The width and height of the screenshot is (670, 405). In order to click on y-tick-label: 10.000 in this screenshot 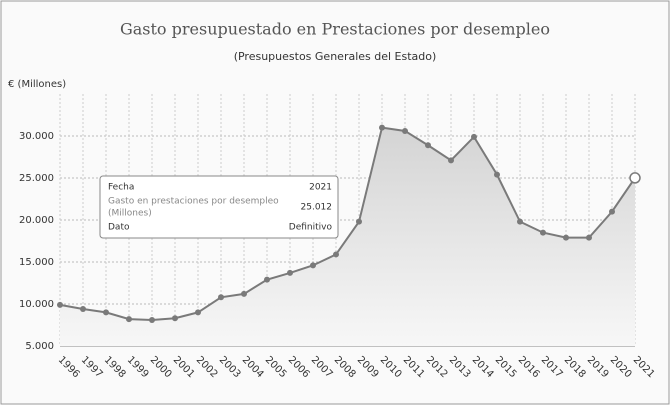, I will do `click(36, 304)`.